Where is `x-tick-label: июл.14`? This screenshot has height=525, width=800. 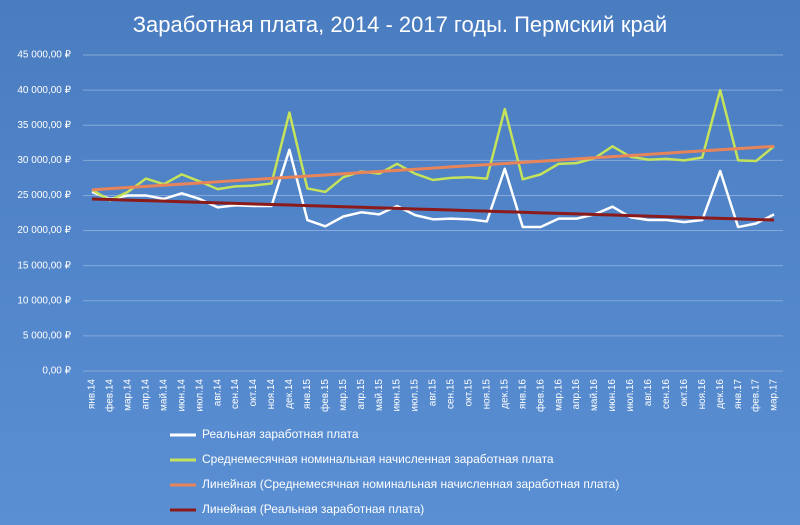 x-tick-label: июл.14 is located at coordinates (199, 395).